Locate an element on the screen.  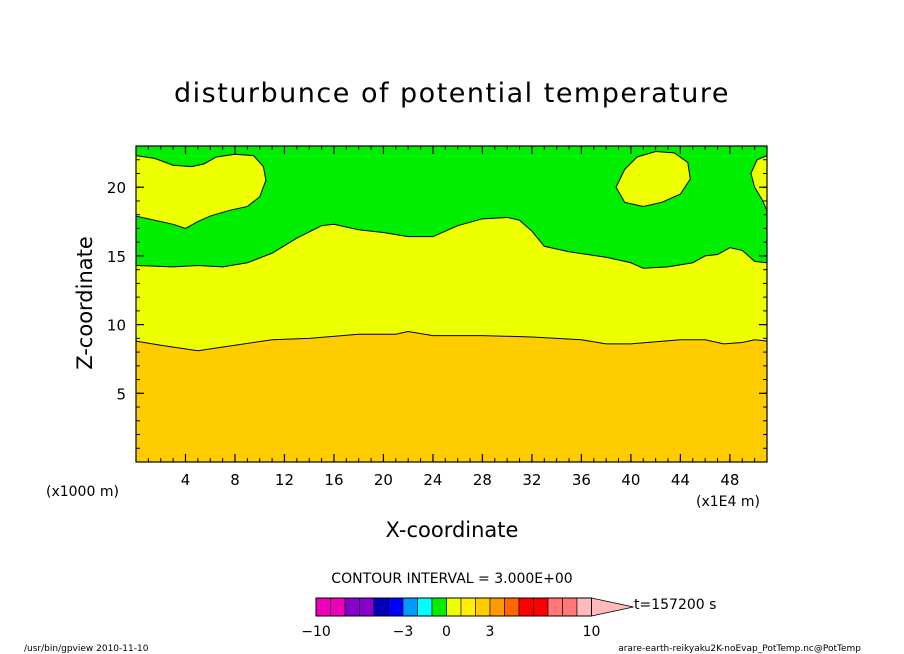
colorbar-tick-labels: −10 −3 0 3 10 is located at coordinates (450, 632).